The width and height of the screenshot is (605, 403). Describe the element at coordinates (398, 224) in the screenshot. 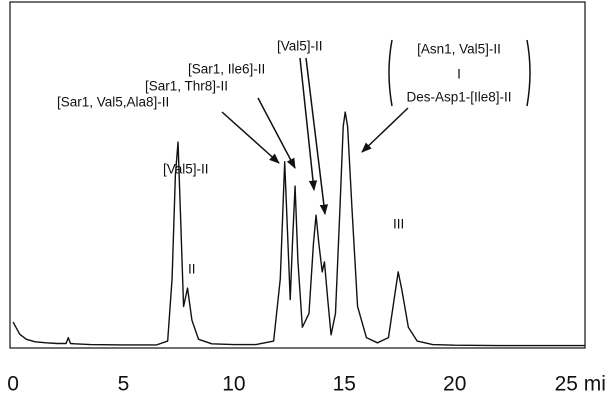

I see `annotation: III` at that location.